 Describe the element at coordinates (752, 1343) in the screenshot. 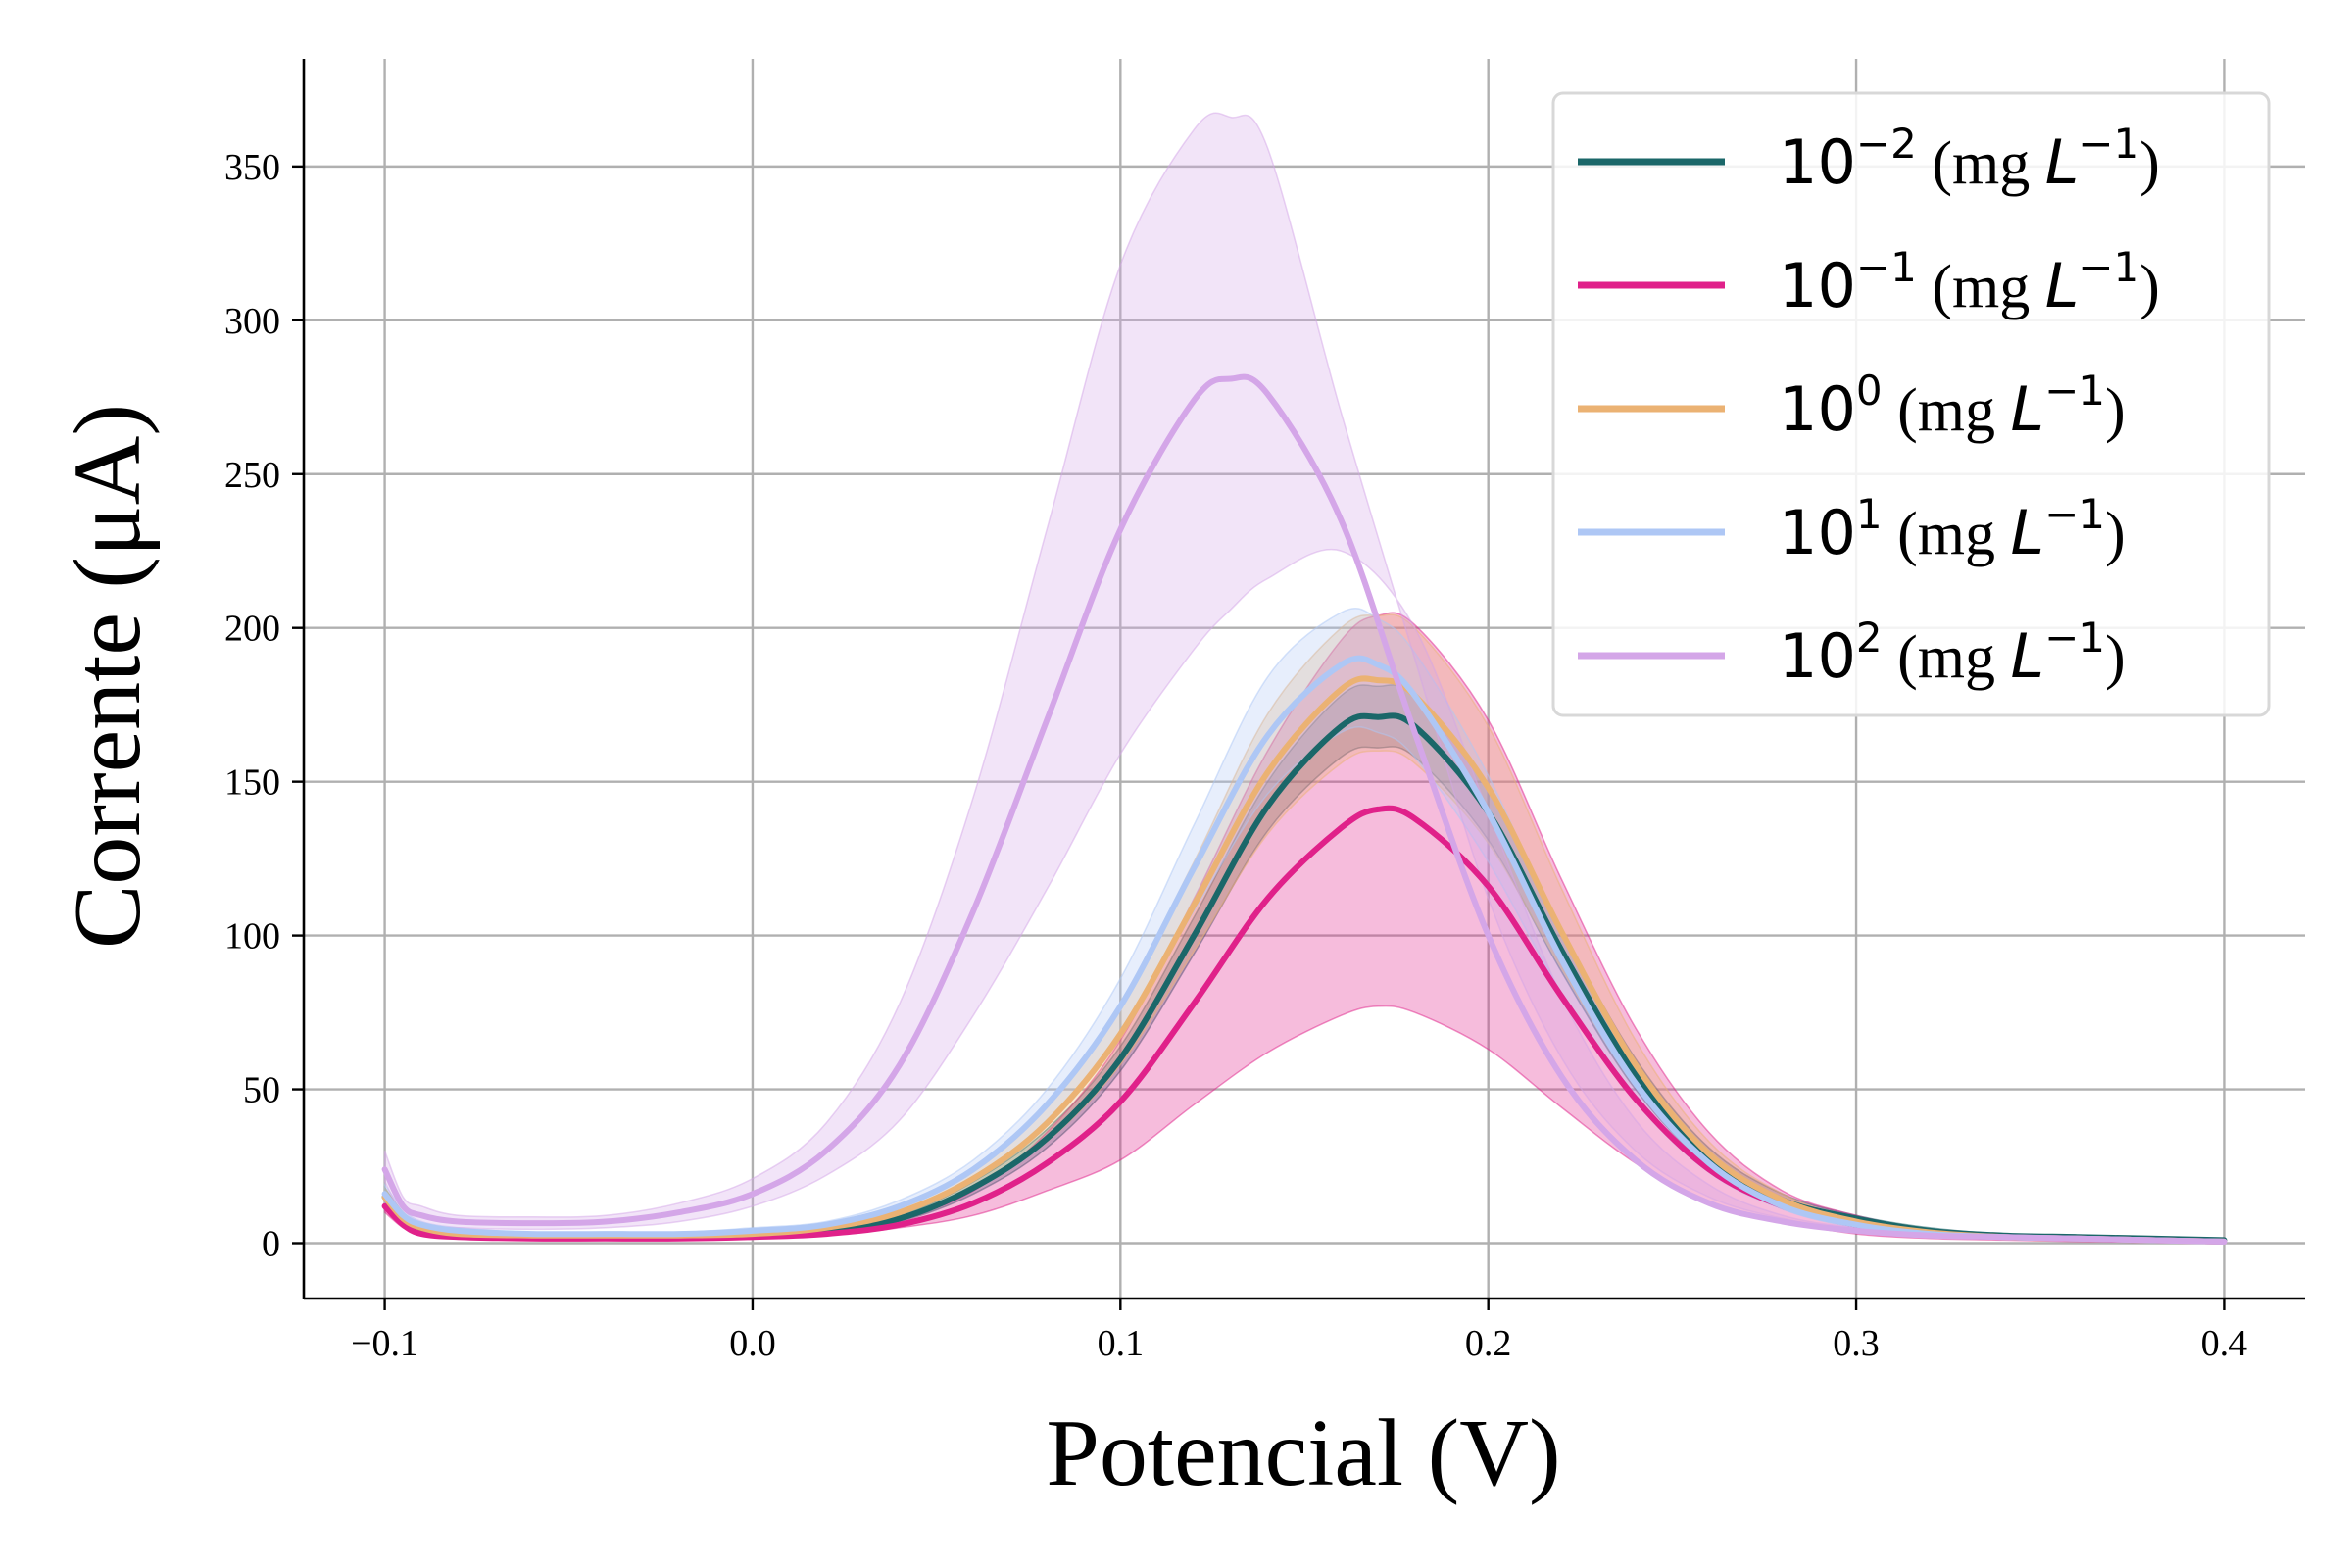

I see `x-tick-label-1: 0.0` at that location.